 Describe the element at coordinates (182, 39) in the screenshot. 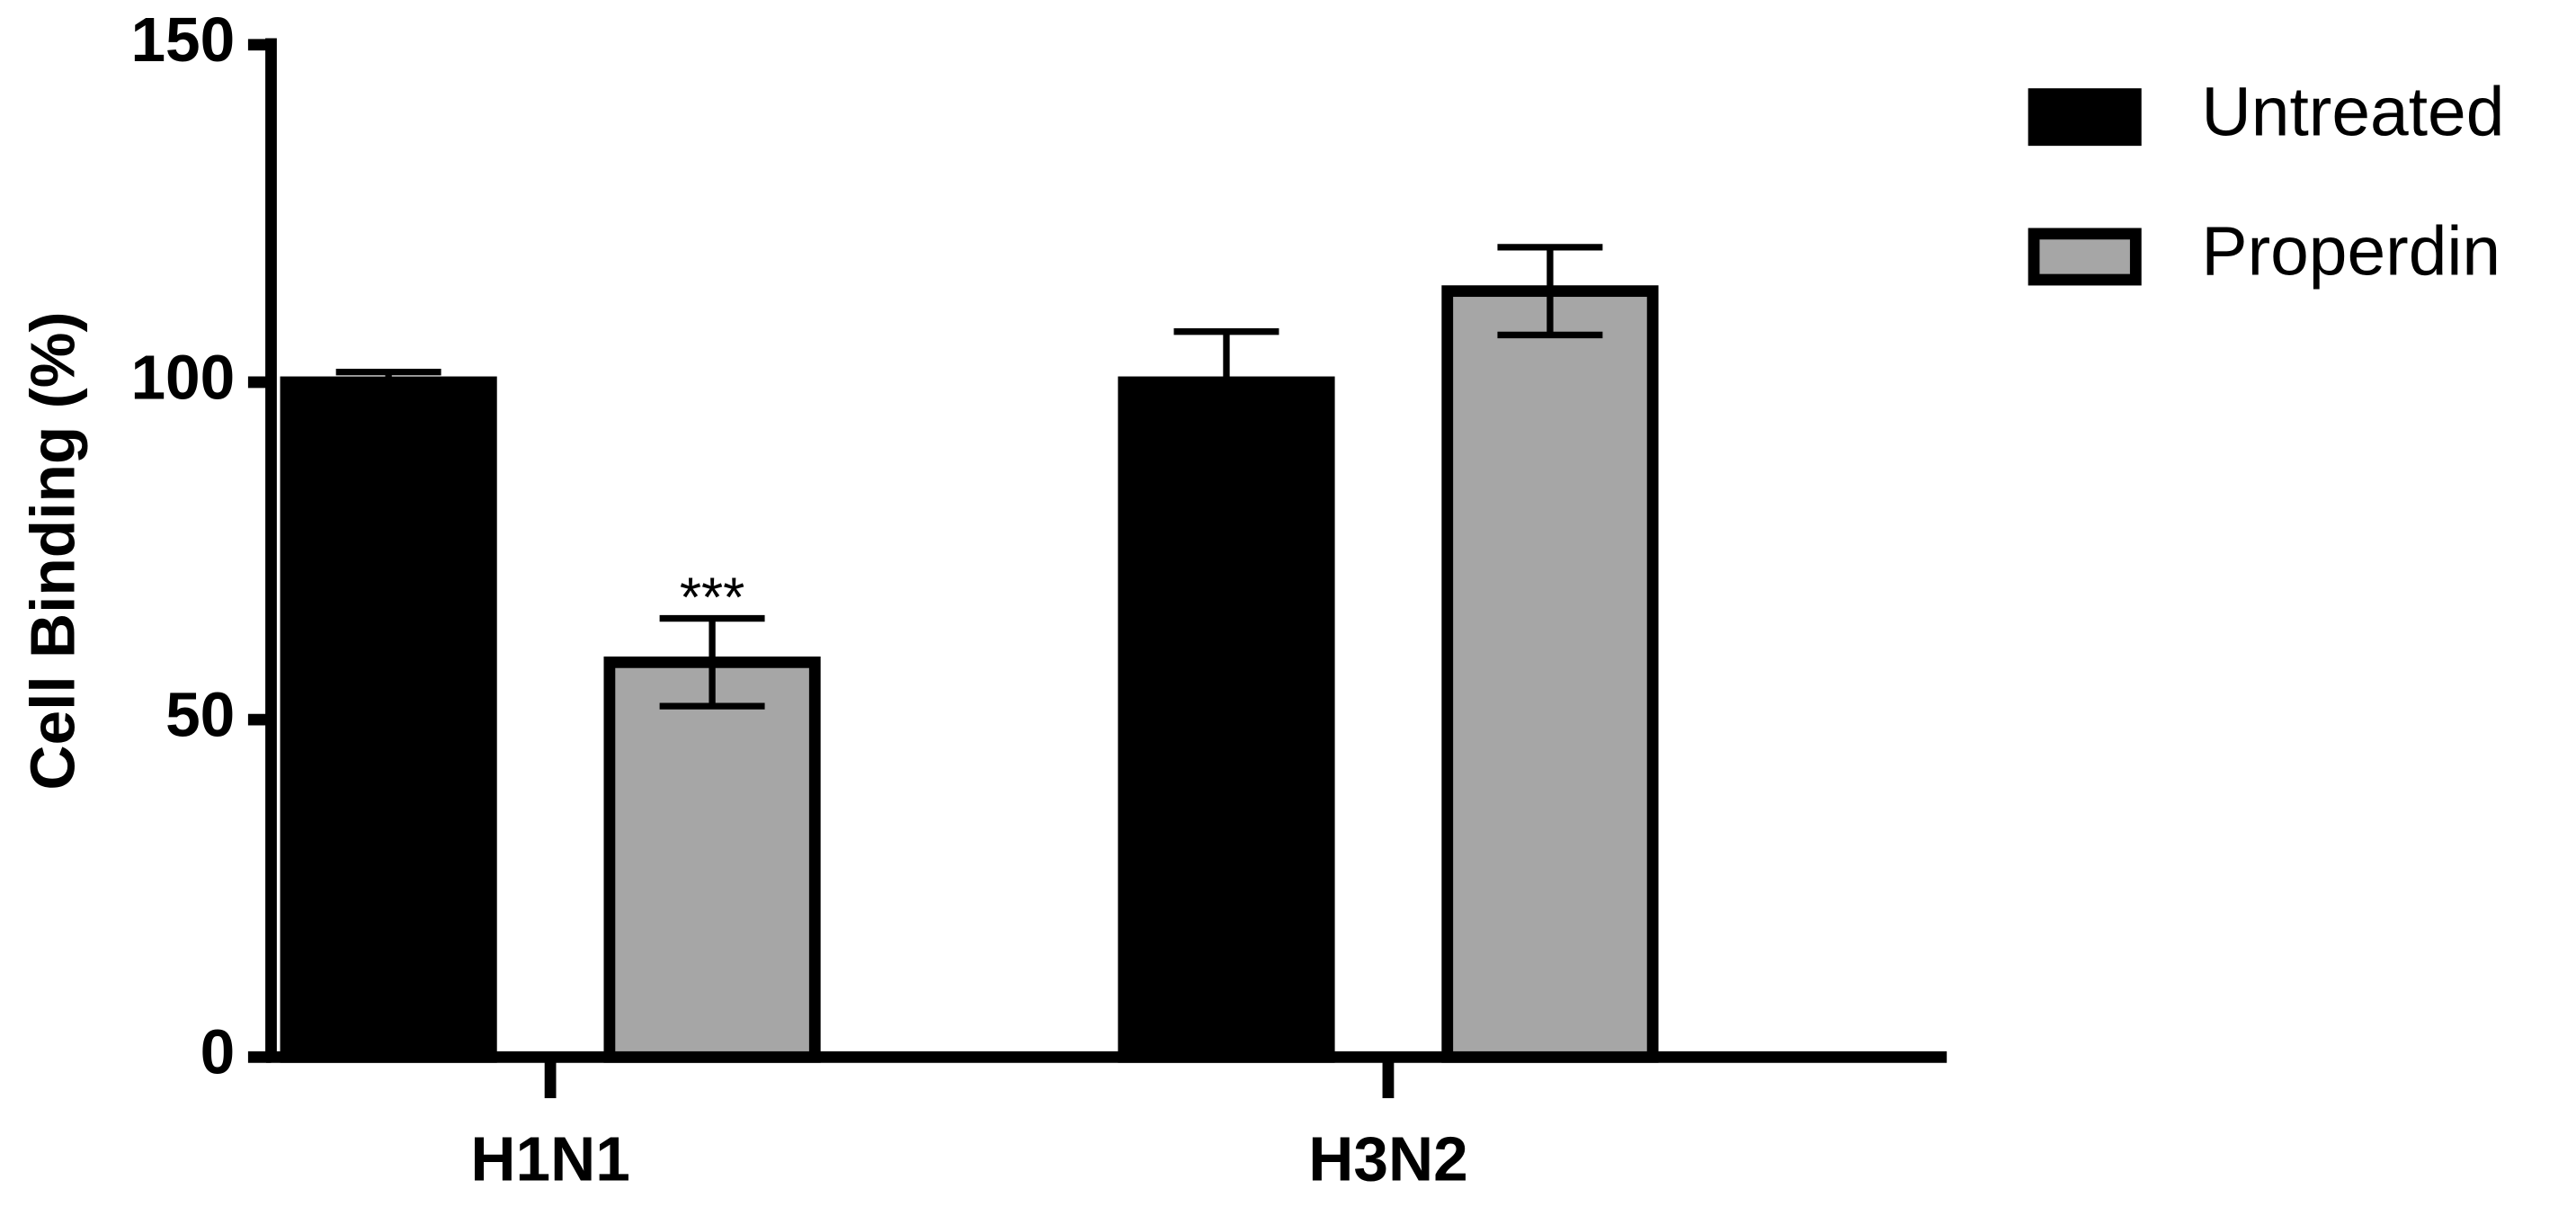

I see `y-tick-label: 150` at that location.